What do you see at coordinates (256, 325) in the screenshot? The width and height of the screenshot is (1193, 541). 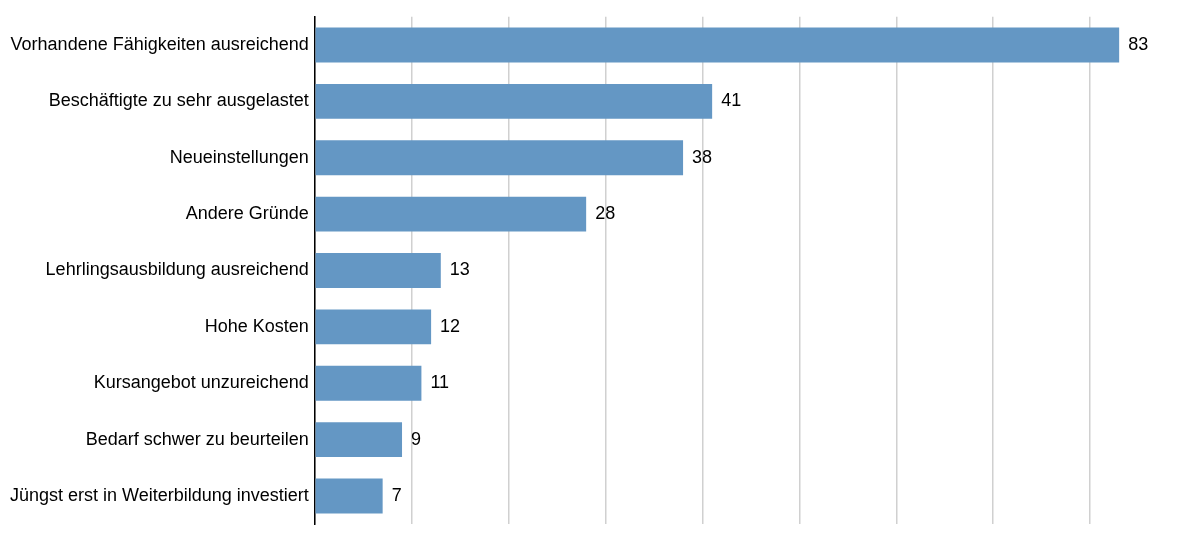 I see `y-tick-label: Hohe Kosten` at bounding box center [256, 325].